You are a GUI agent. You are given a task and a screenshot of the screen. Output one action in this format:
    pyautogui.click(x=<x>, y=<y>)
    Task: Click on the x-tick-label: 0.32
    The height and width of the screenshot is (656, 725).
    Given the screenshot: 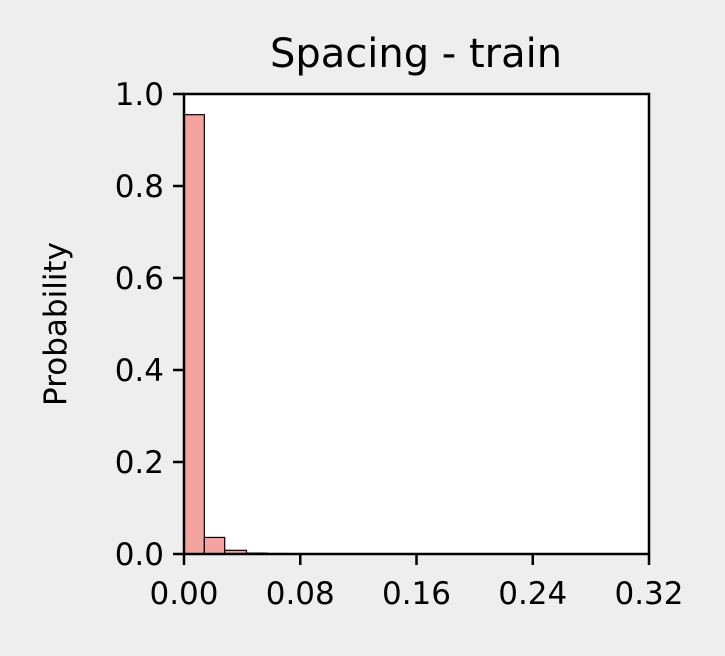 What is the action you would take?
    pyautogui.click(x=648, y=594)
    